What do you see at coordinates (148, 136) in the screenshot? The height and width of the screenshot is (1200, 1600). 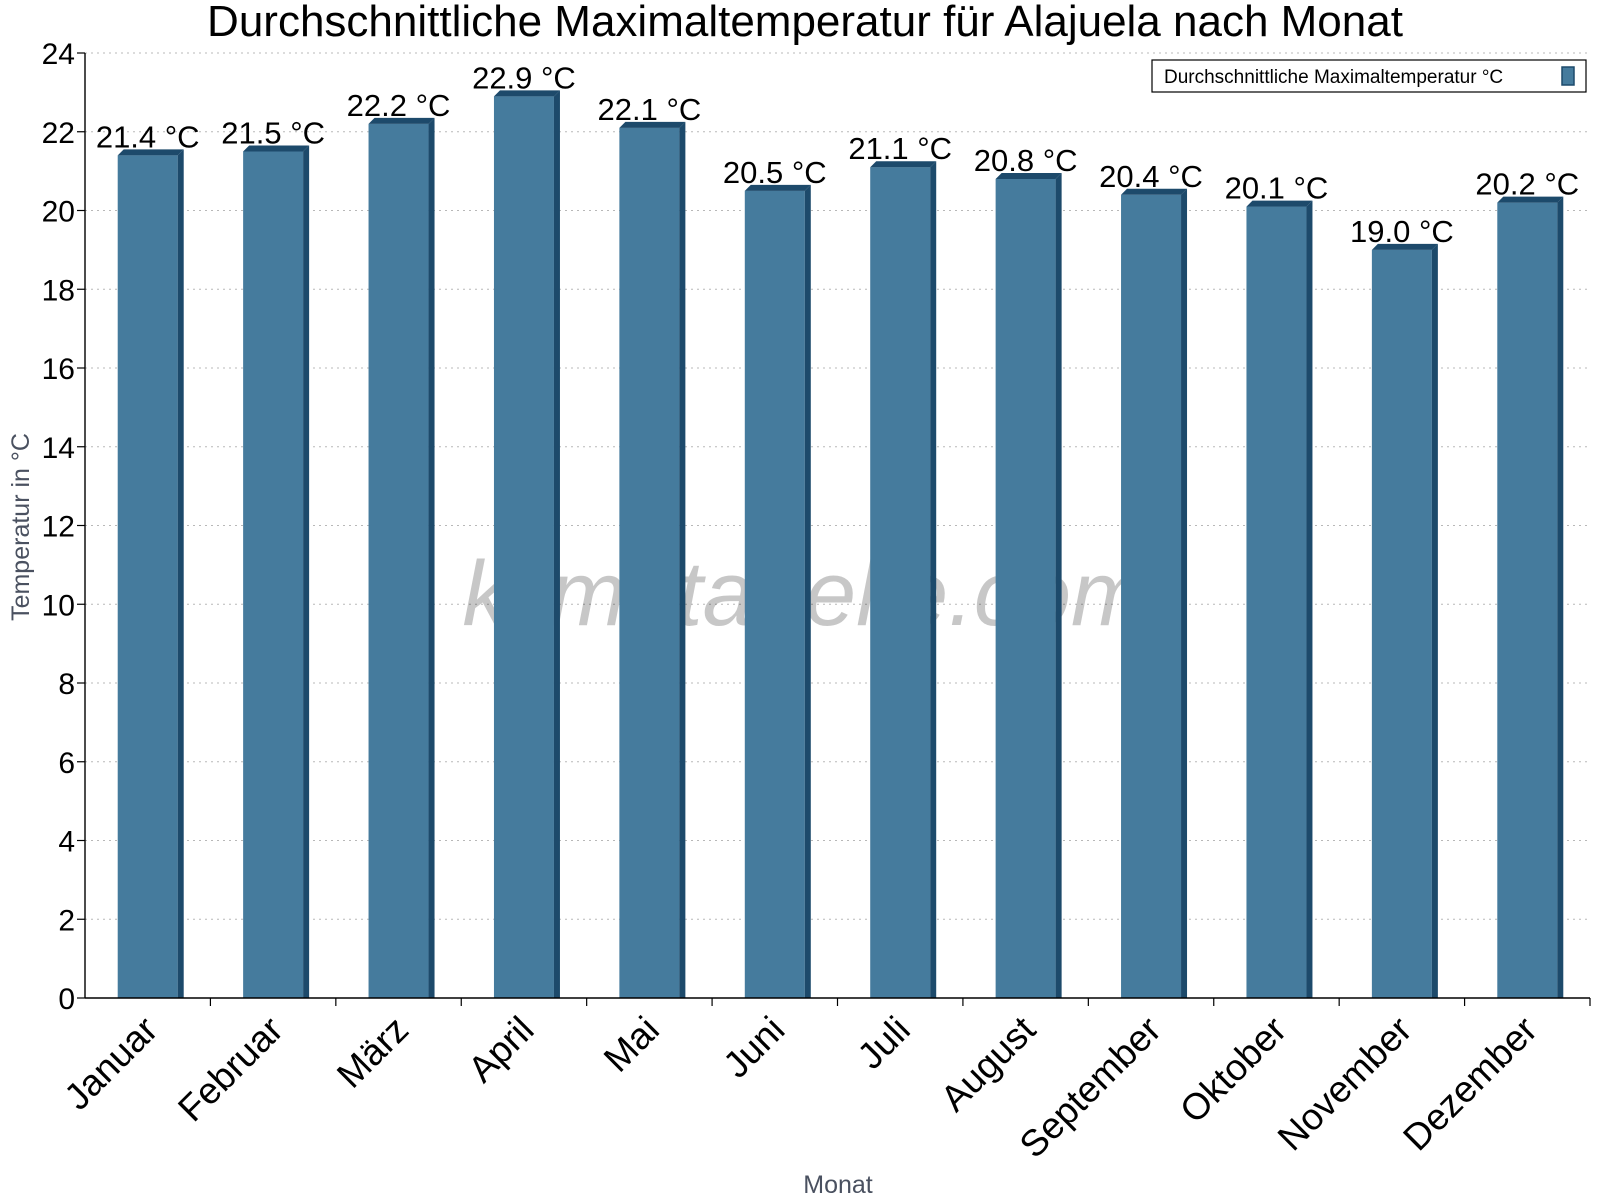 I see `data-label: 21.4 °C` at bounding box center [148, 136].